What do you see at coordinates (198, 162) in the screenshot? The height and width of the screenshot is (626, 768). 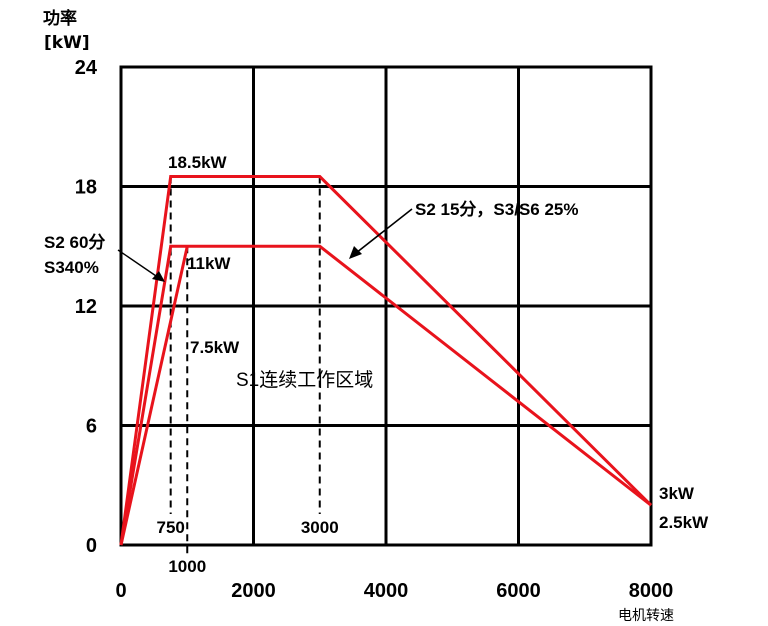 I see `peak-power-label: 18.5kW` at bounding box center [198, 162].